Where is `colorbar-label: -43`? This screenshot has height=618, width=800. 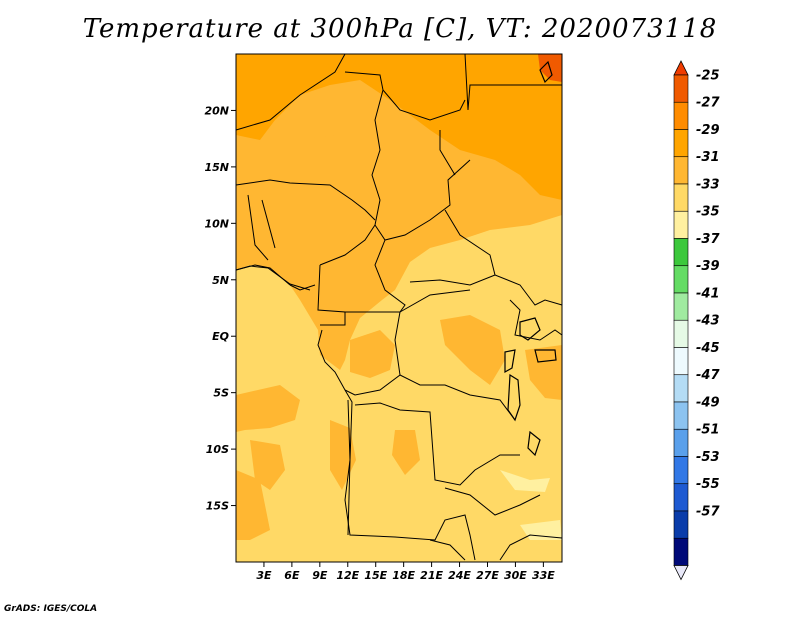 colorbar-label: -43 is located at coordinates (708, 321).